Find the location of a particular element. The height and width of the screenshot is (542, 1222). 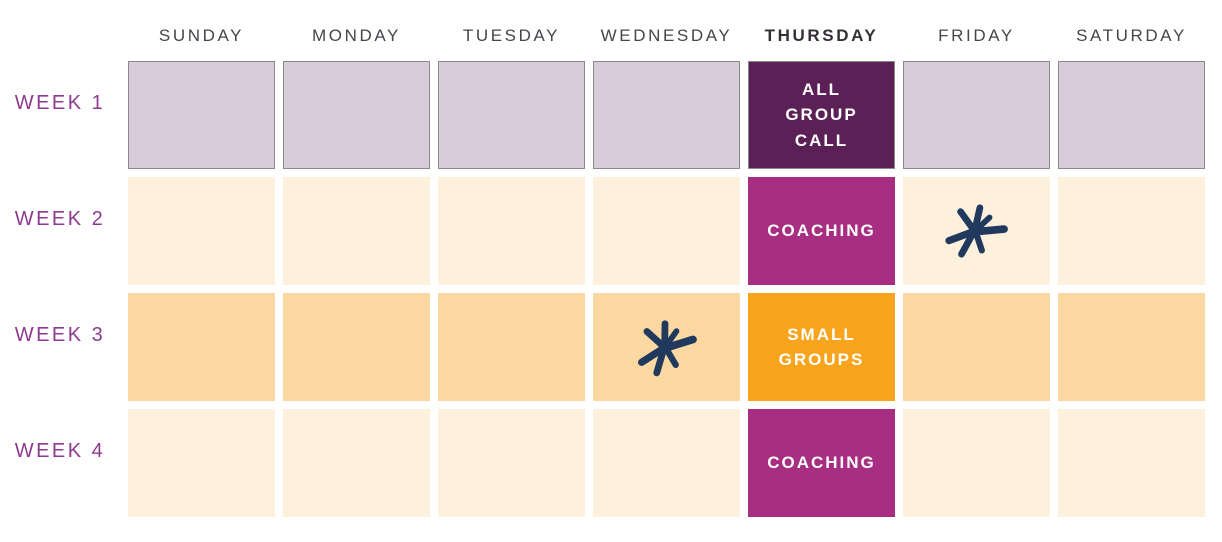

week-label-3: WEEK 3 is located at coordinates (60, 334).